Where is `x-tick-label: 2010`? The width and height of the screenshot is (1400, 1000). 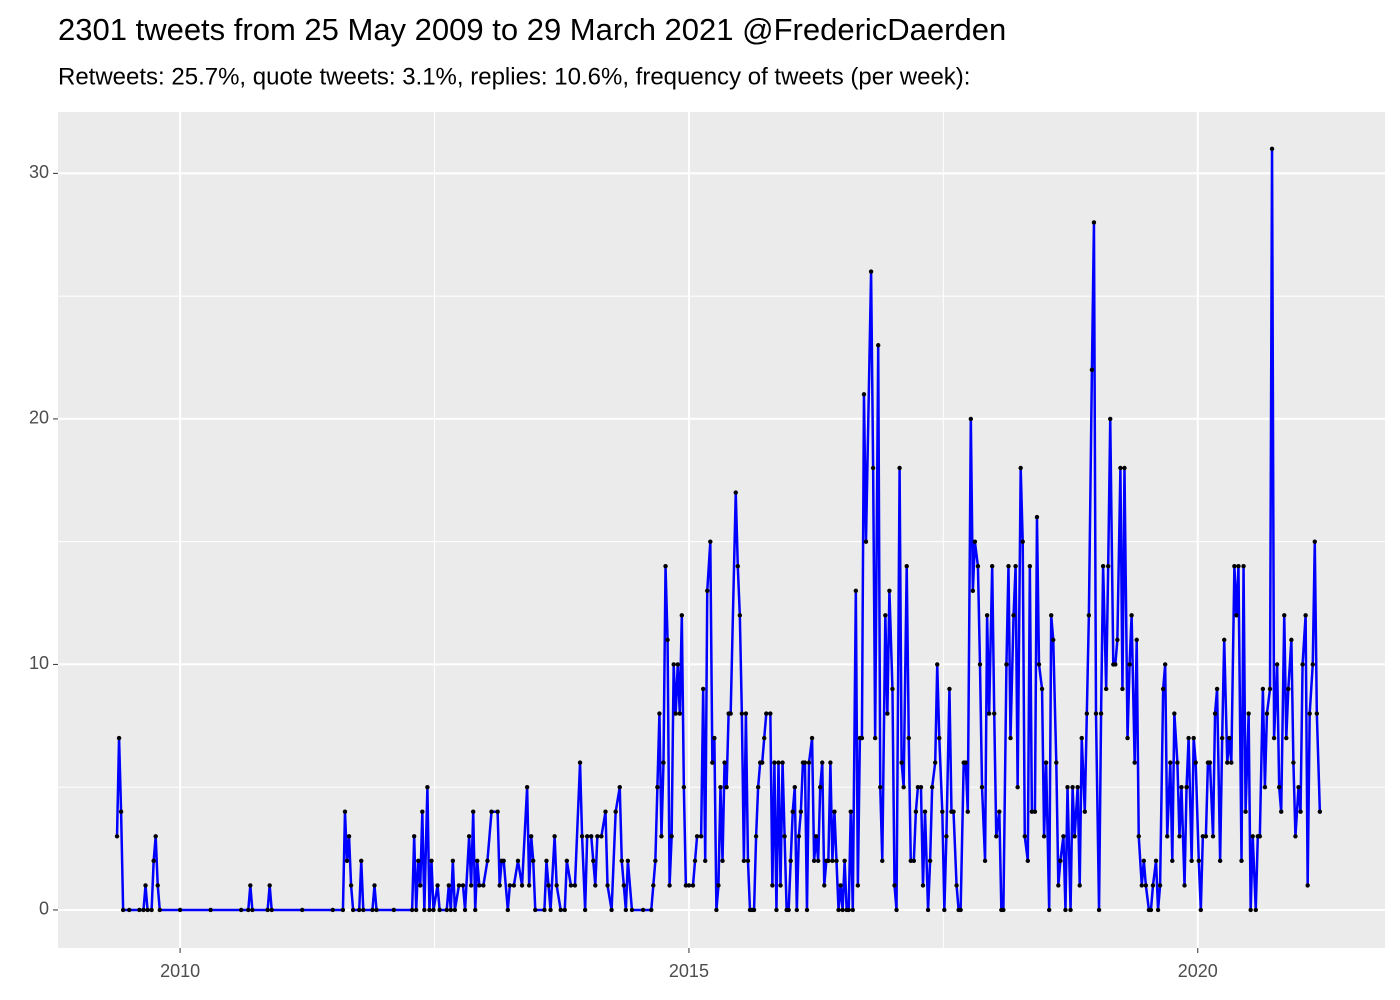
x-tick-label: 2010 is located at coordinates (180, 971).